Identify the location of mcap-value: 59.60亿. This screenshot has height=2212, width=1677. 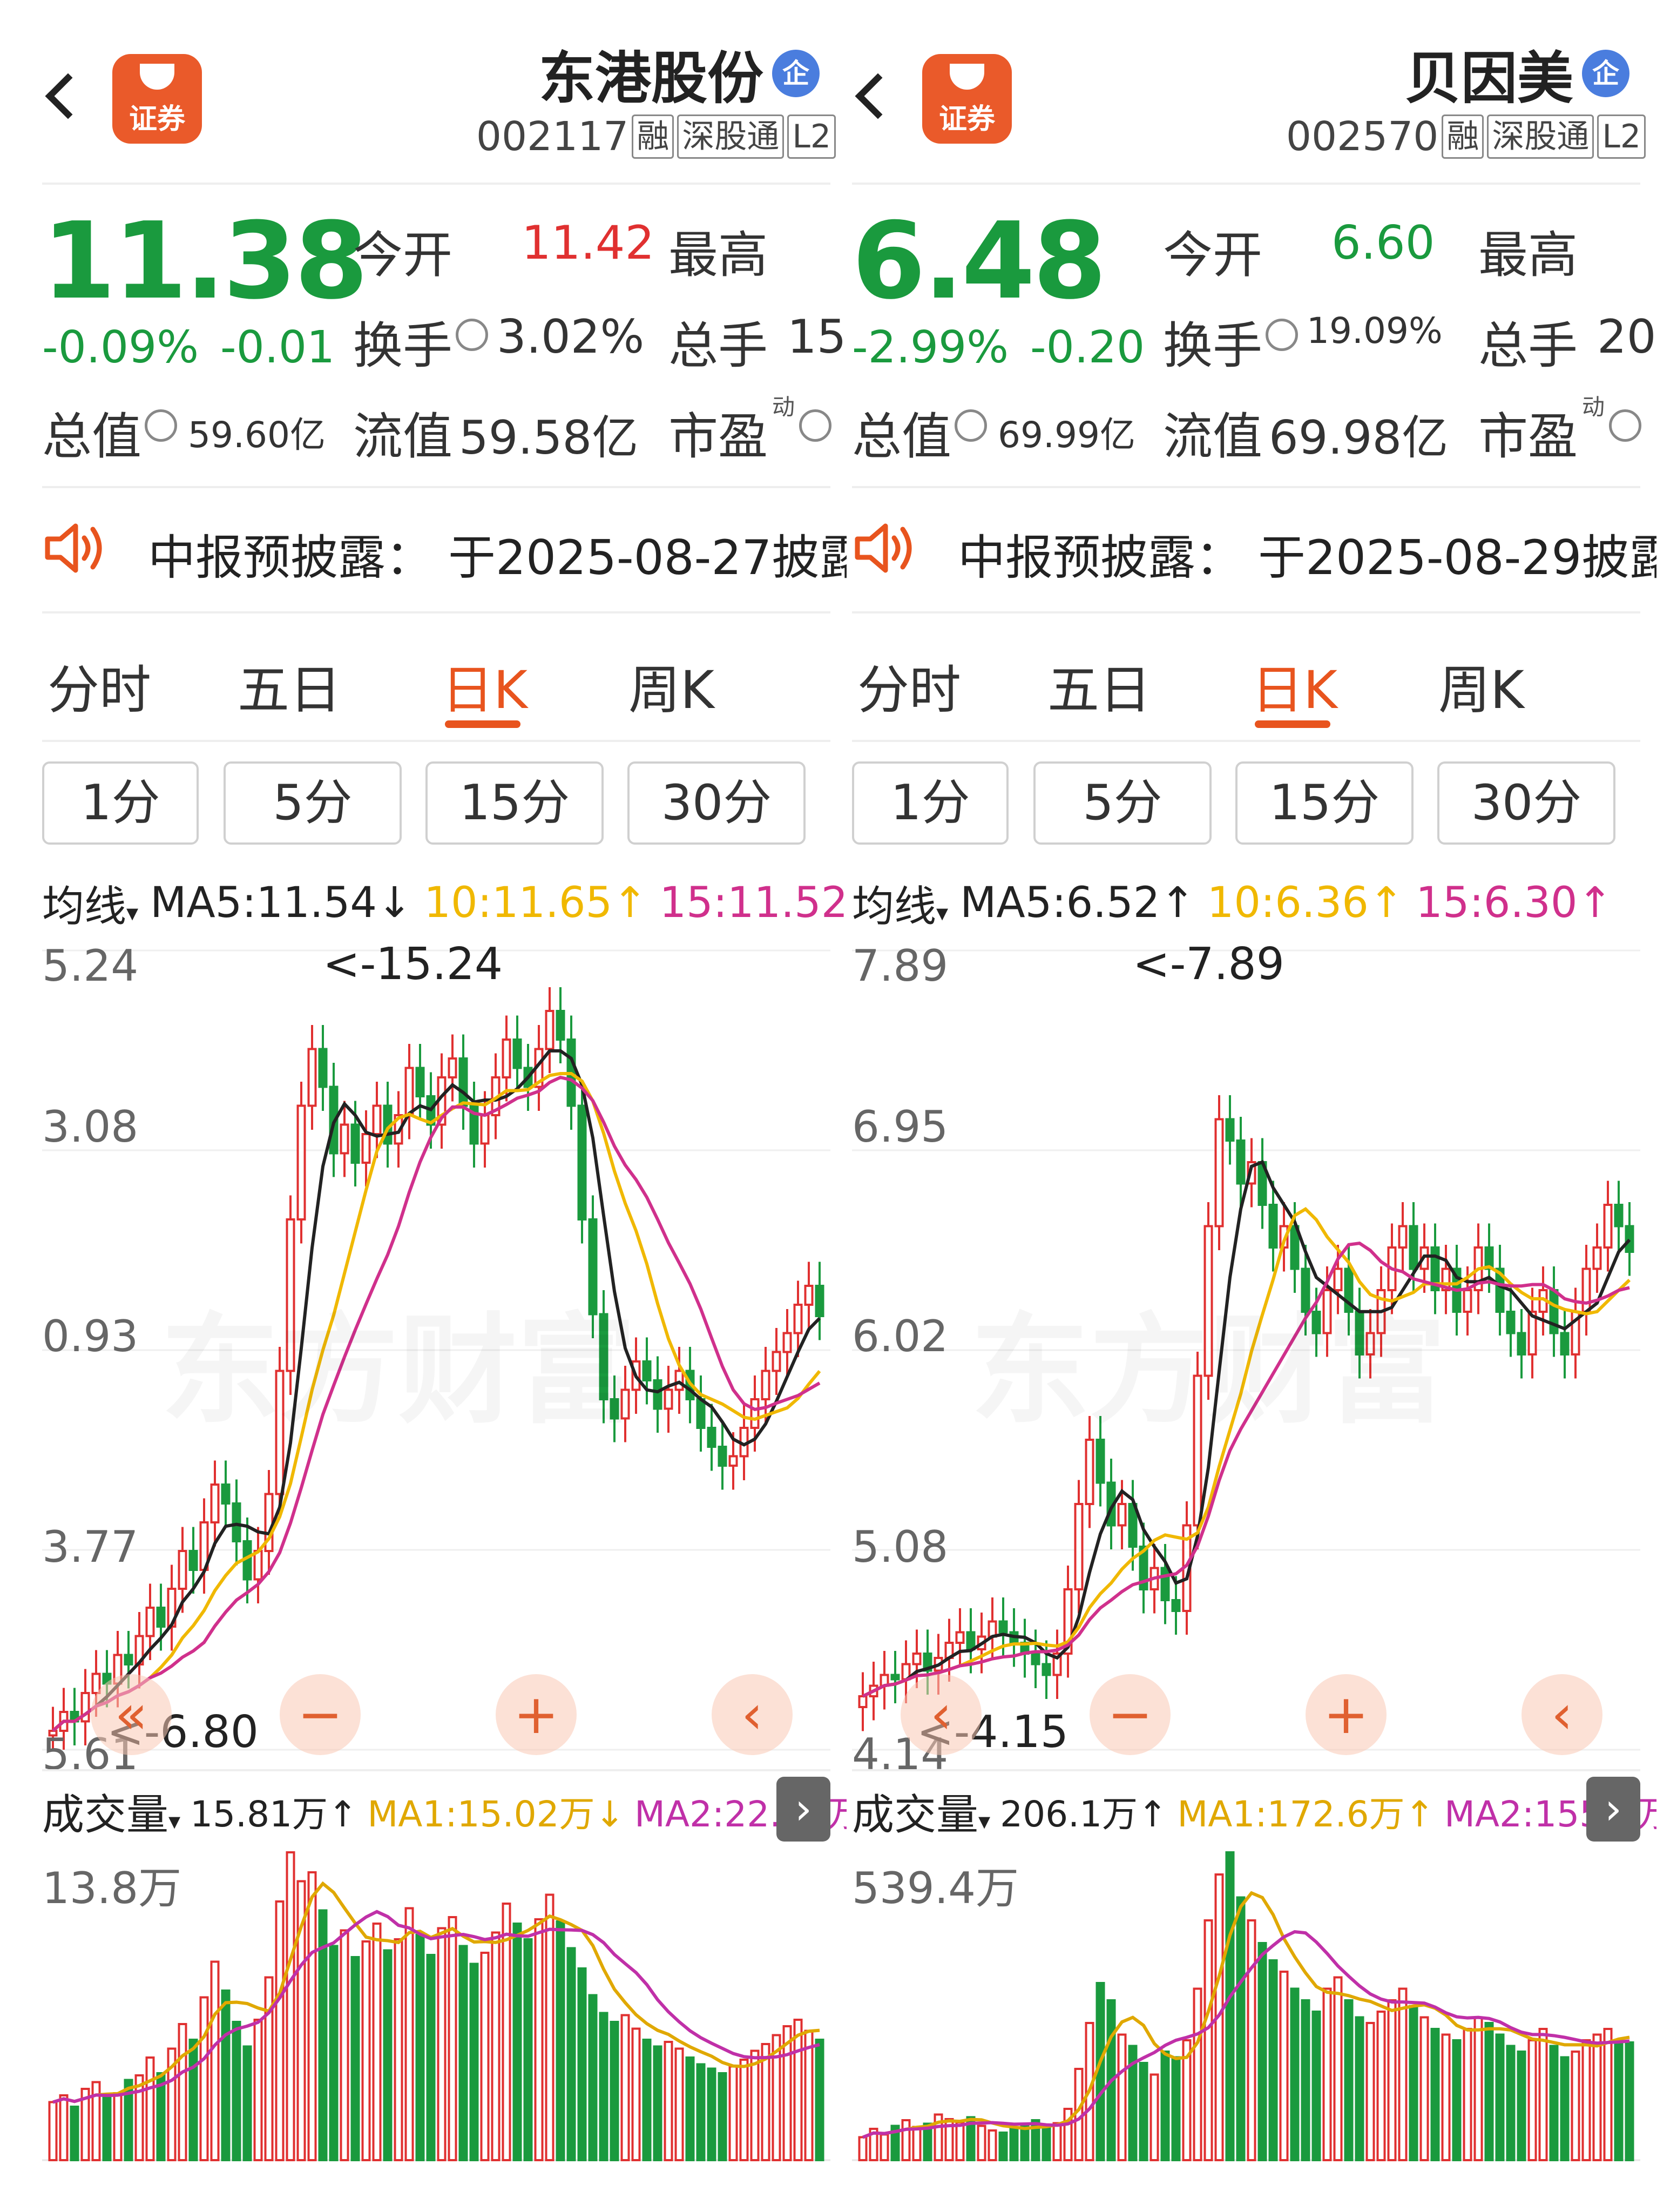
(257, 435).